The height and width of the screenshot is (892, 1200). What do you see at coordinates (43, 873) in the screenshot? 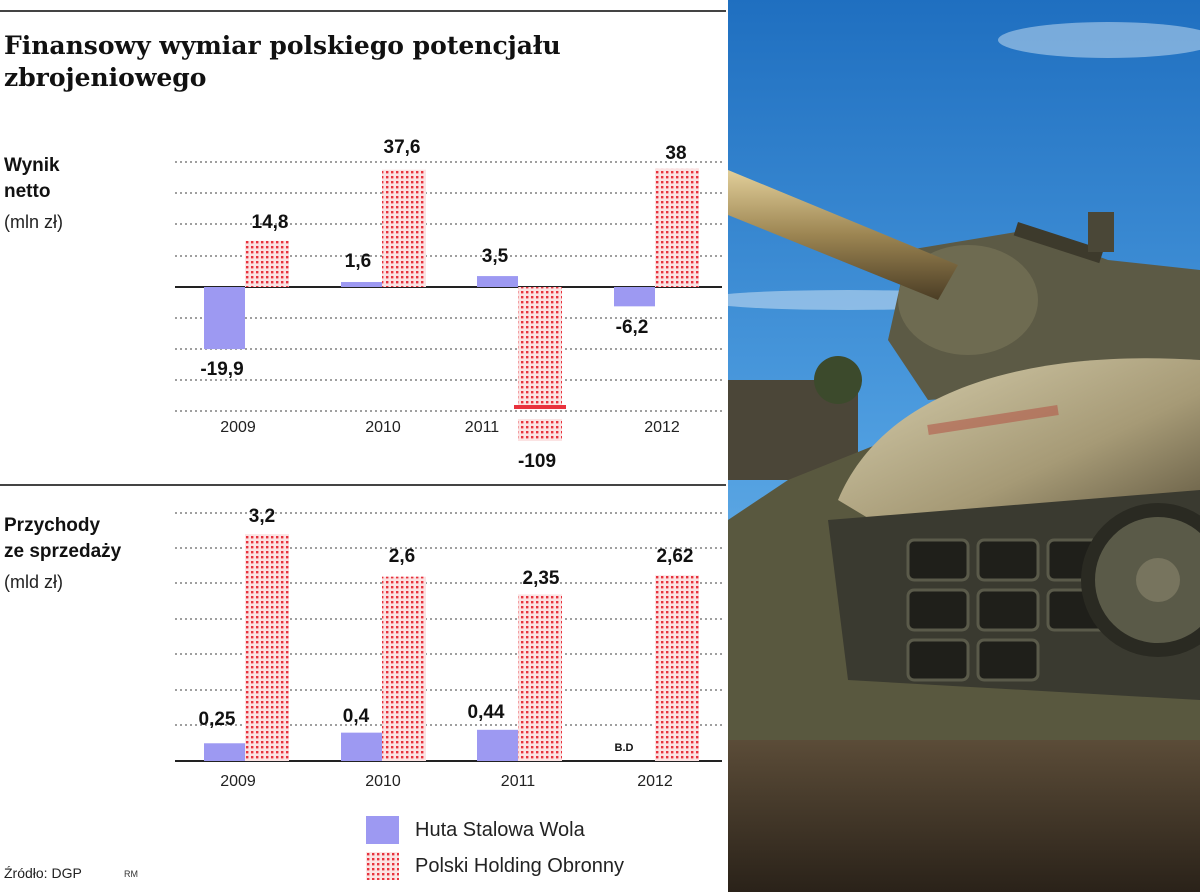
I see `source-note: Źródło: DGP` at bounding box center [43, 873].